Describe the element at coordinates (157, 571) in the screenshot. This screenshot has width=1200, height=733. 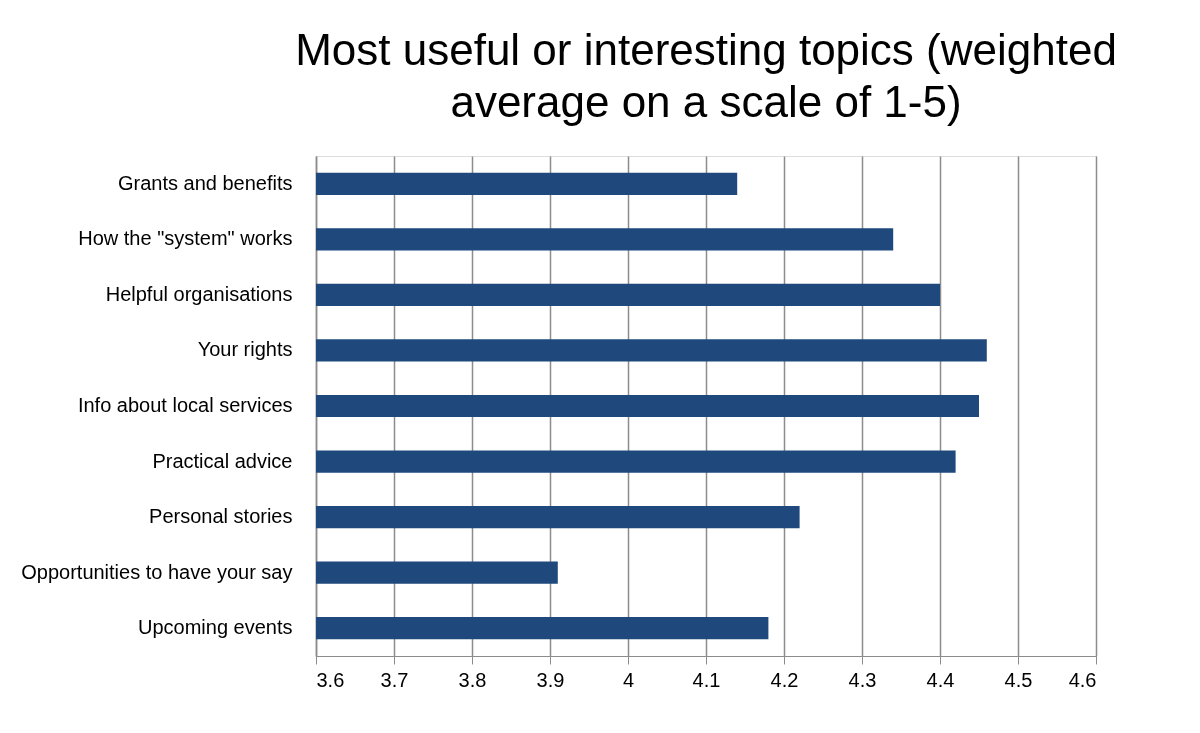
I see `y-tick-label: Opportunities to have your say` at that location.